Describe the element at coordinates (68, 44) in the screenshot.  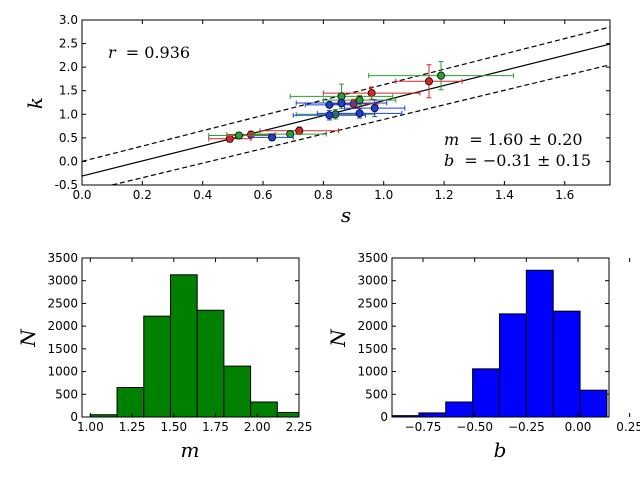
I see `scatter-y-tick-label: 2.5` at that location.